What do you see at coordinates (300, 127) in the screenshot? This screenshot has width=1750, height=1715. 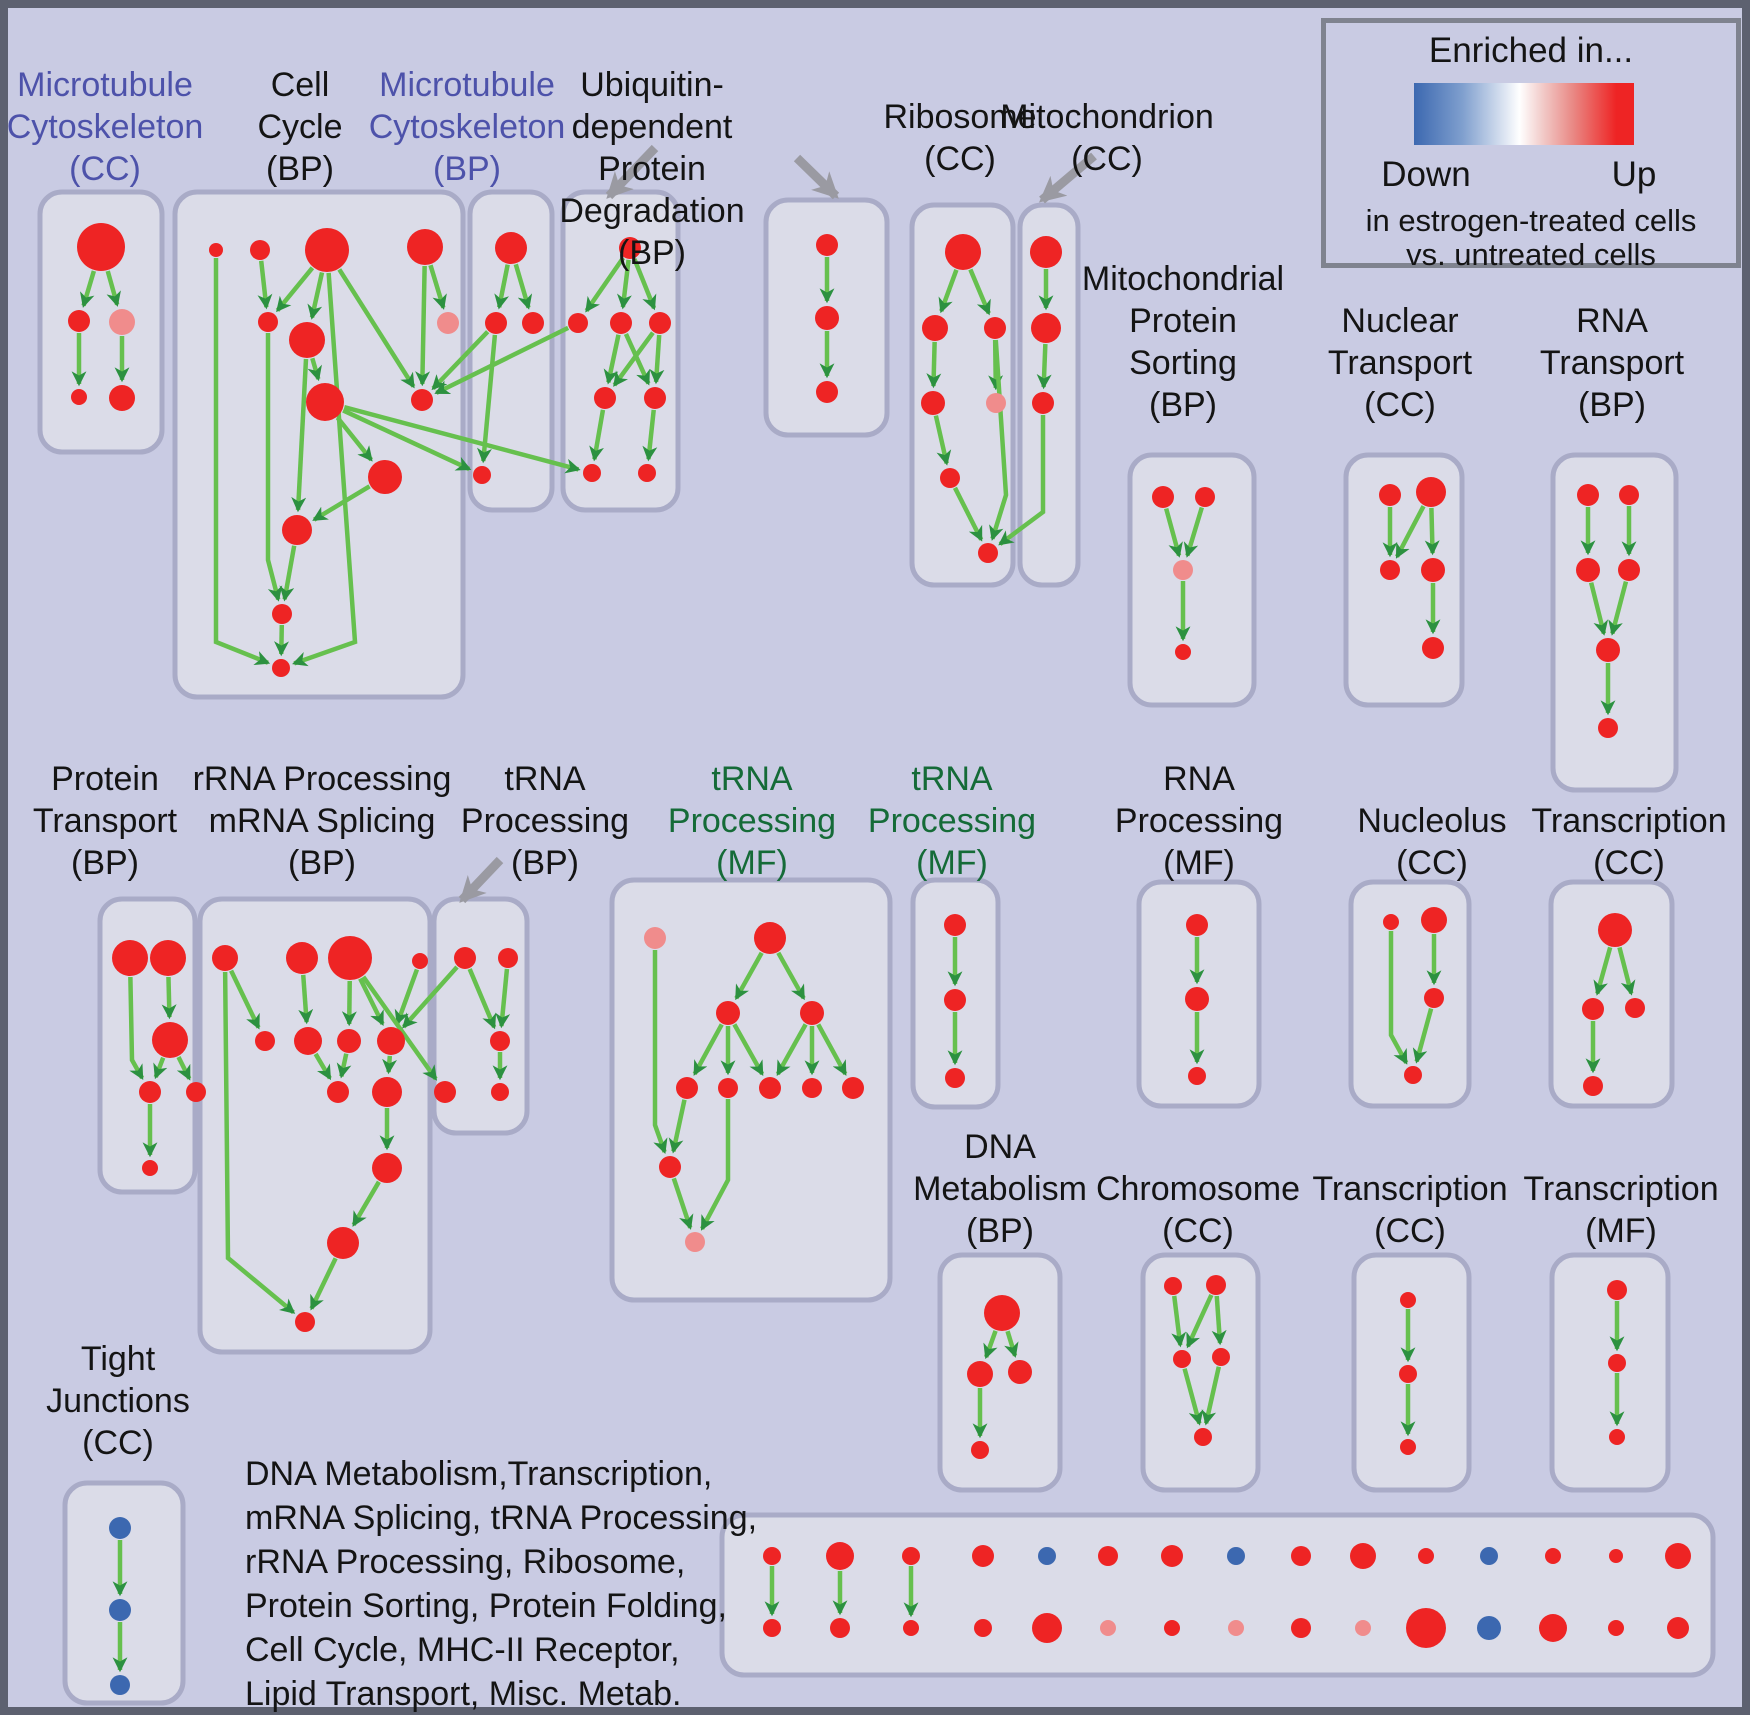 I see `cluster-label-cell-cycle: Cell Cycle (BP)` at bounding box center [300, 127].